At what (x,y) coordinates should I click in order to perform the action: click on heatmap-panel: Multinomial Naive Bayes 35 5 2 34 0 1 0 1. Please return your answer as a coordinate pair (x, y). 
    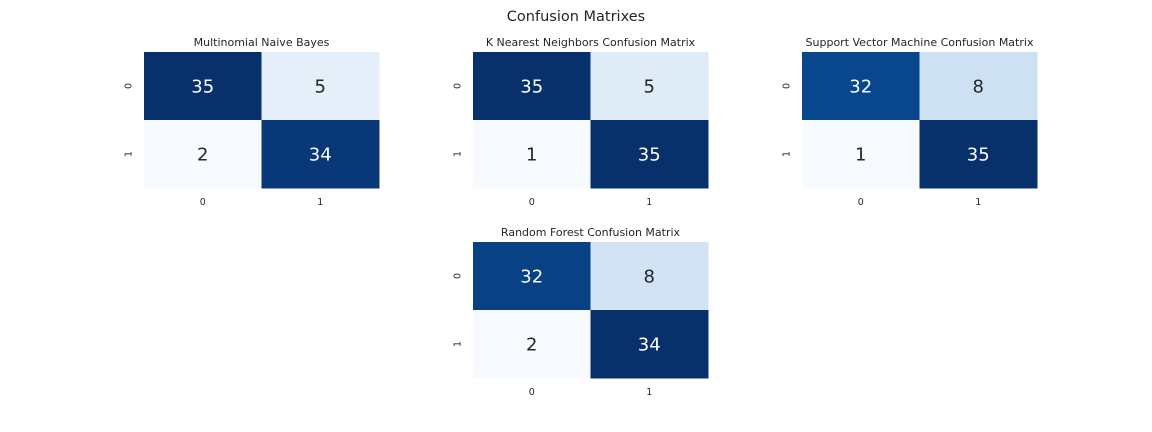
    Looking at the image, I should click on (252, 122).